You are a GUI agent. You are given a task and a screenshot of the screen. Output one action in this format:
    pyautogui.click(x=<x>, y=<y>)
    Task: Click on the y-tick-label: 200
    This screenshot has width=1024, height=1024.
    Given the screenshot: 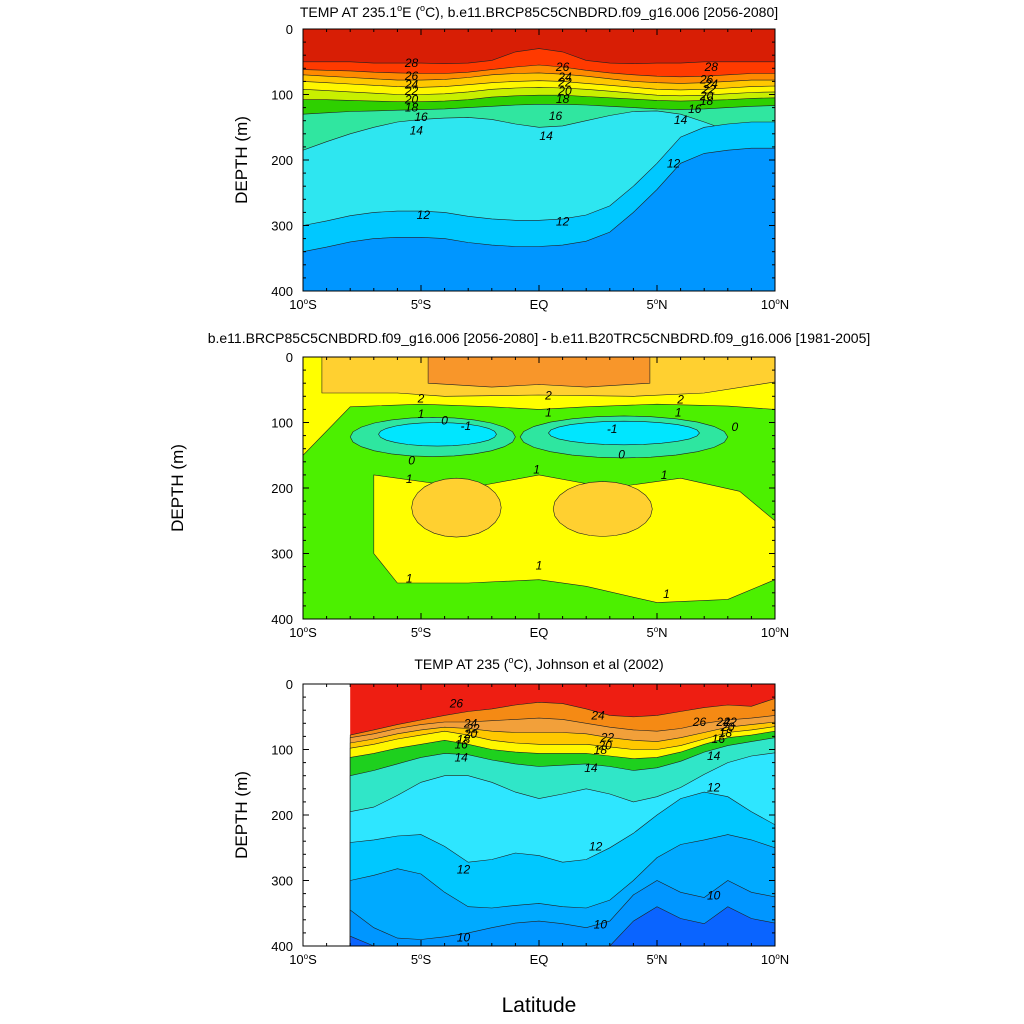 What is the action you would take?
    pyautogui.click(x=282, y=815)
    